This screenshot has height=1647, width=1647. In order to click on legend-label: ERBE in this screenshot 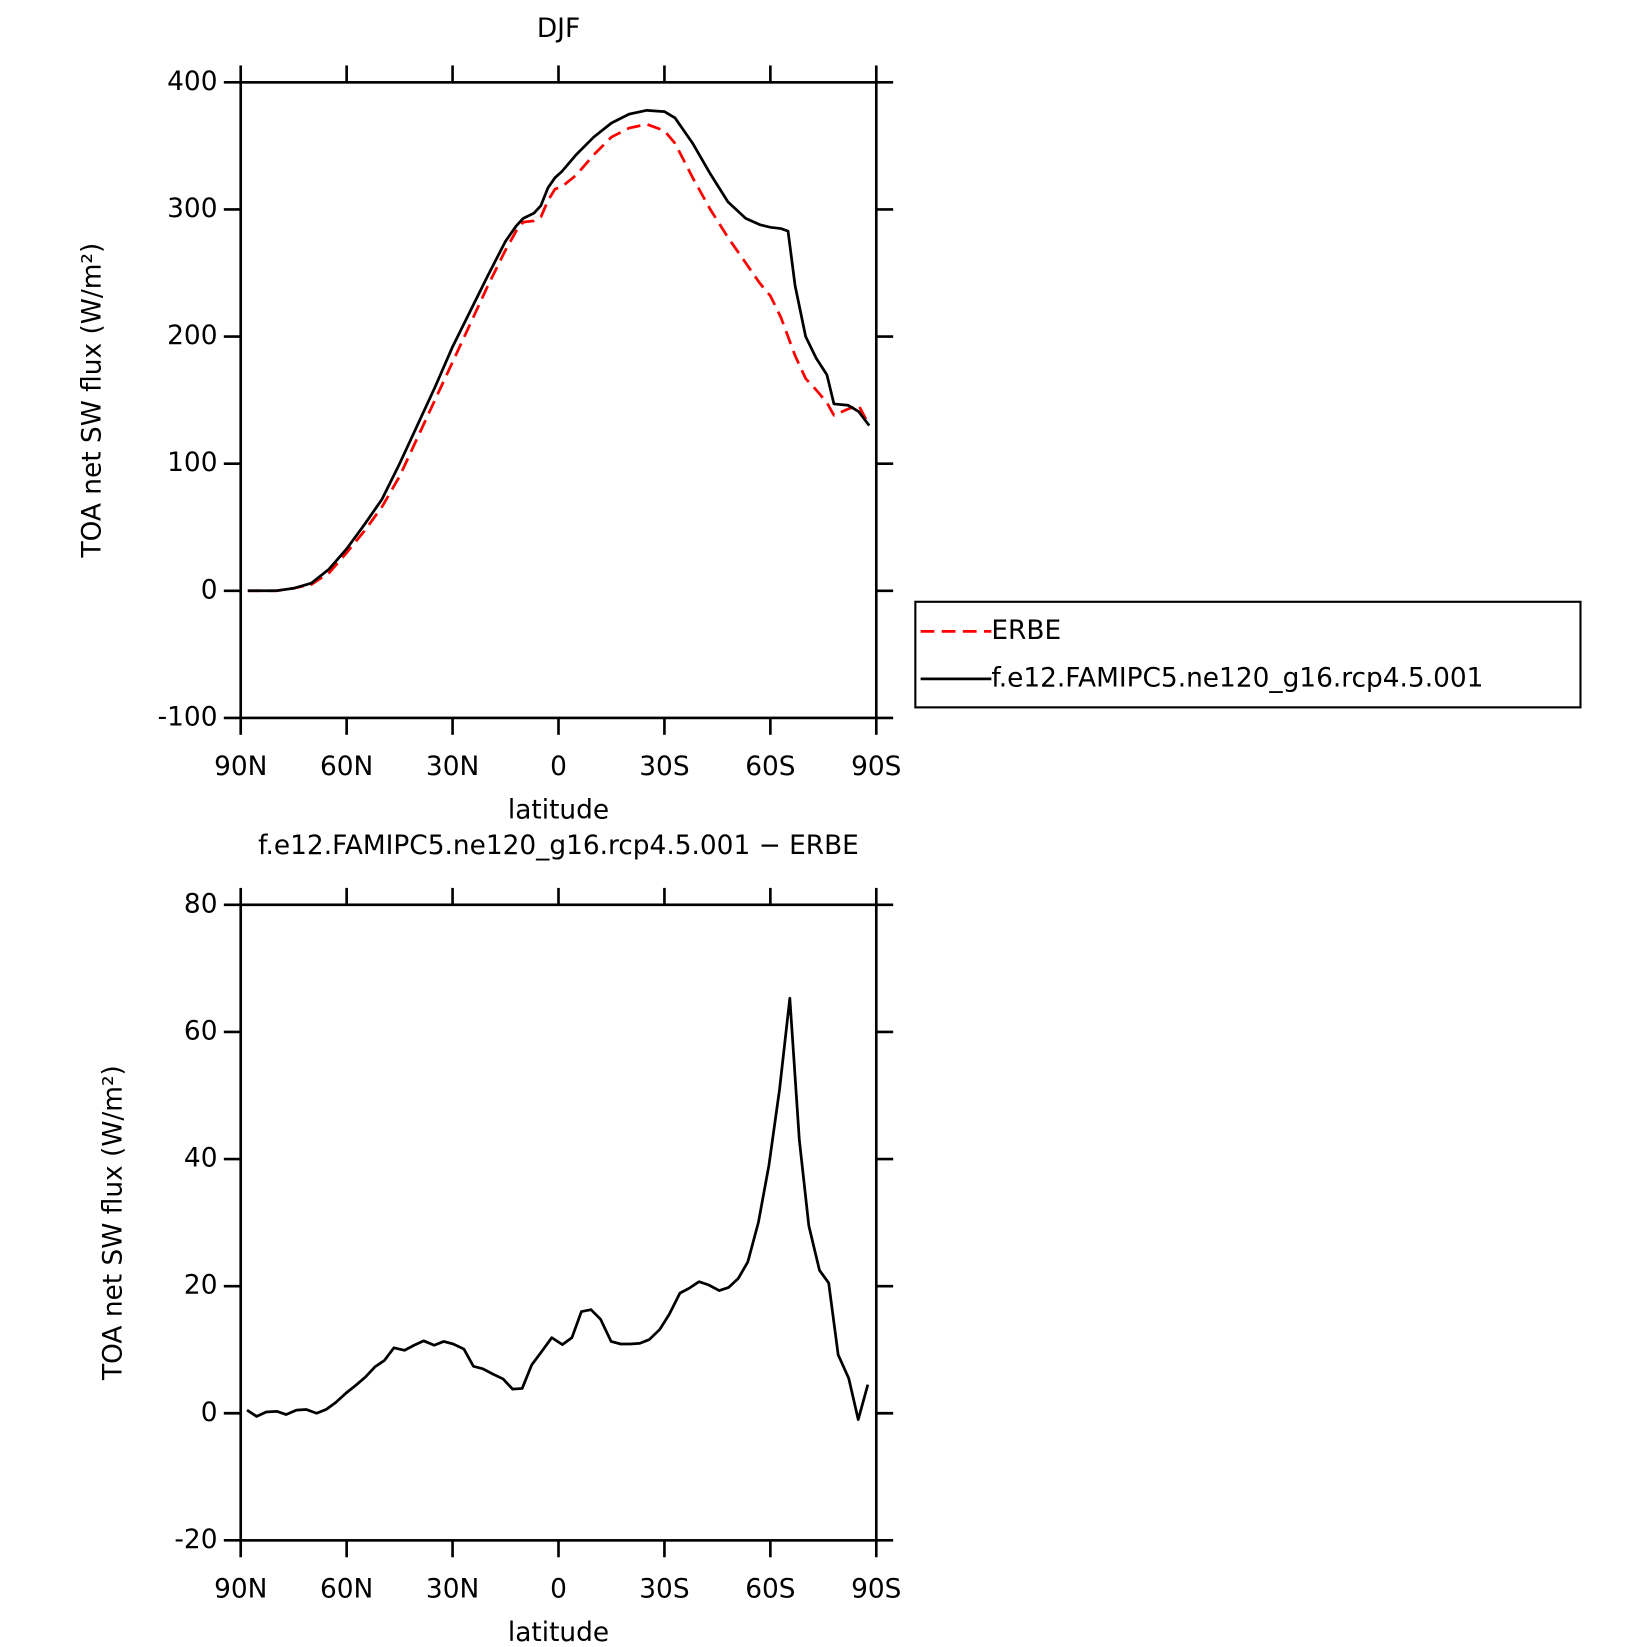, I will do `click(1026, 631)`.